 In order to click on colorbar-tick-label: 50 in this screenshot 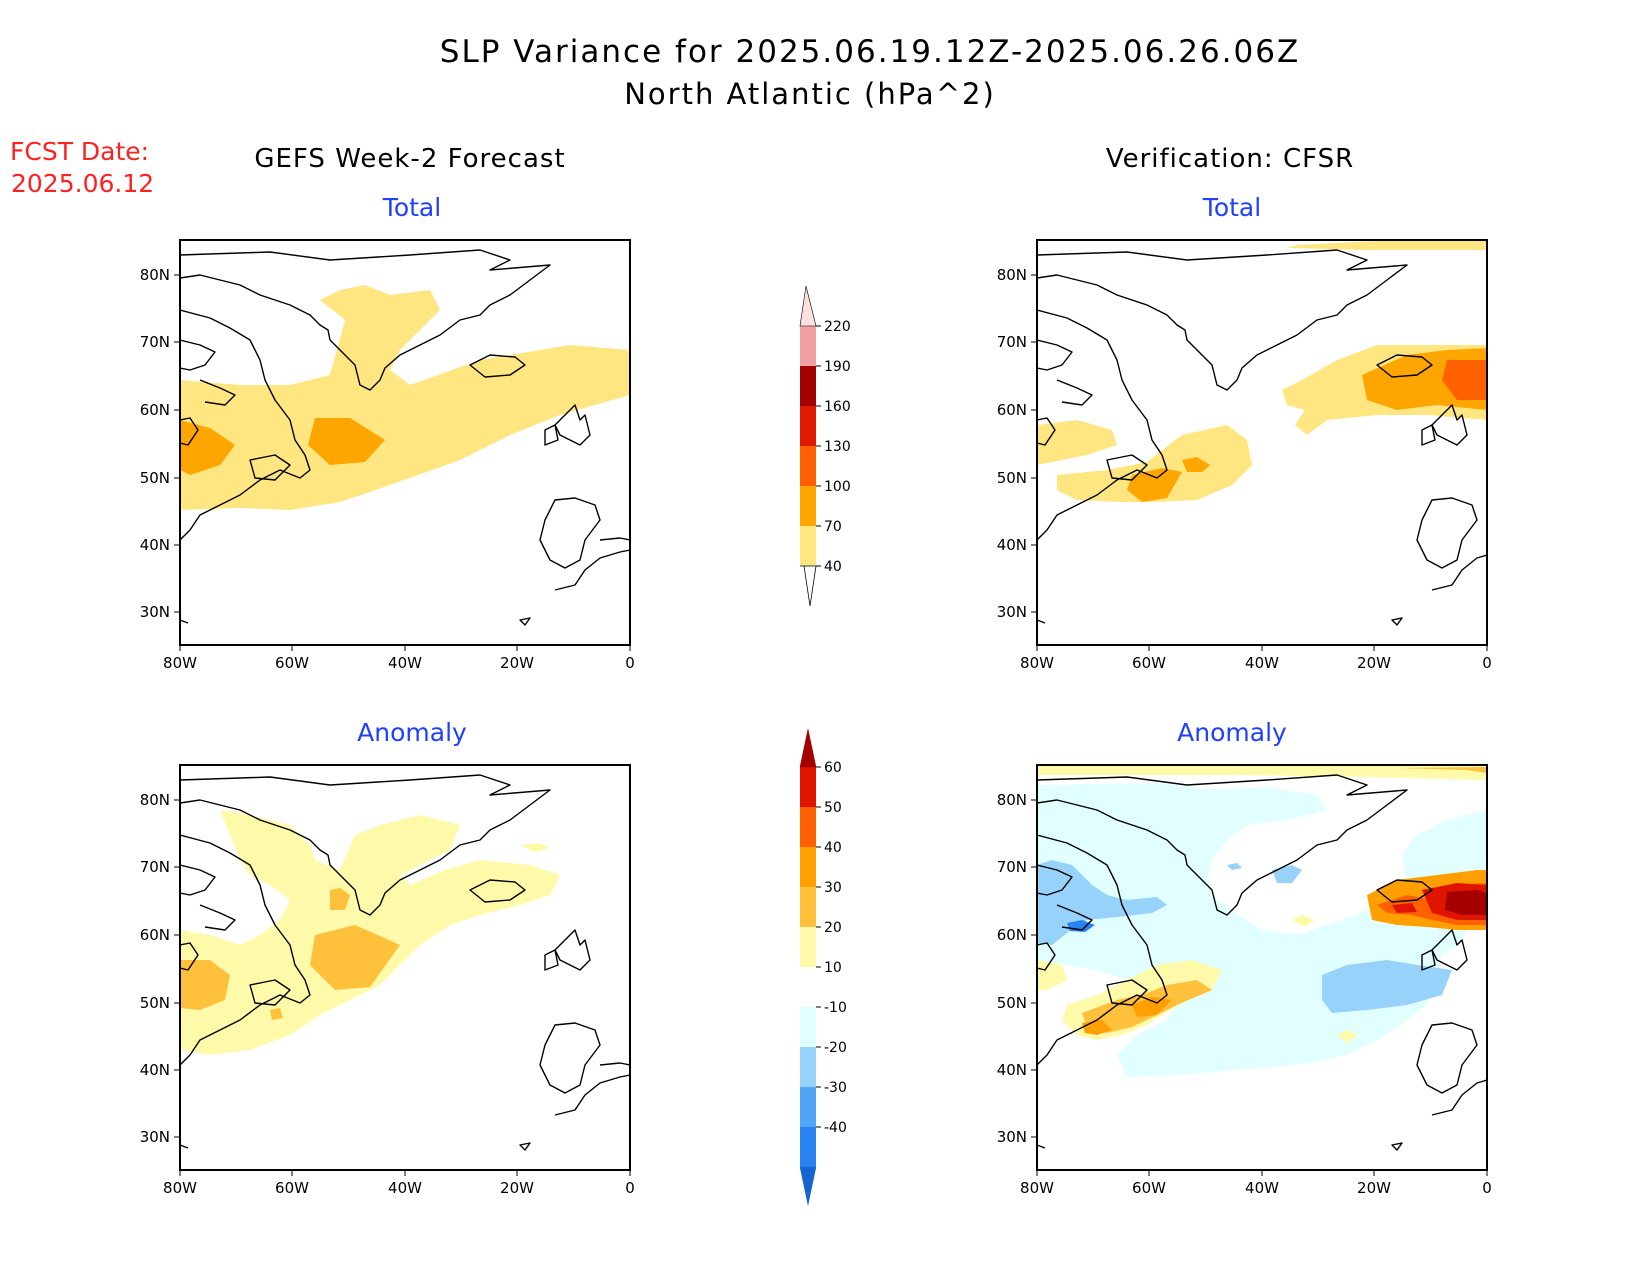, I will do `click(833, 808)`.